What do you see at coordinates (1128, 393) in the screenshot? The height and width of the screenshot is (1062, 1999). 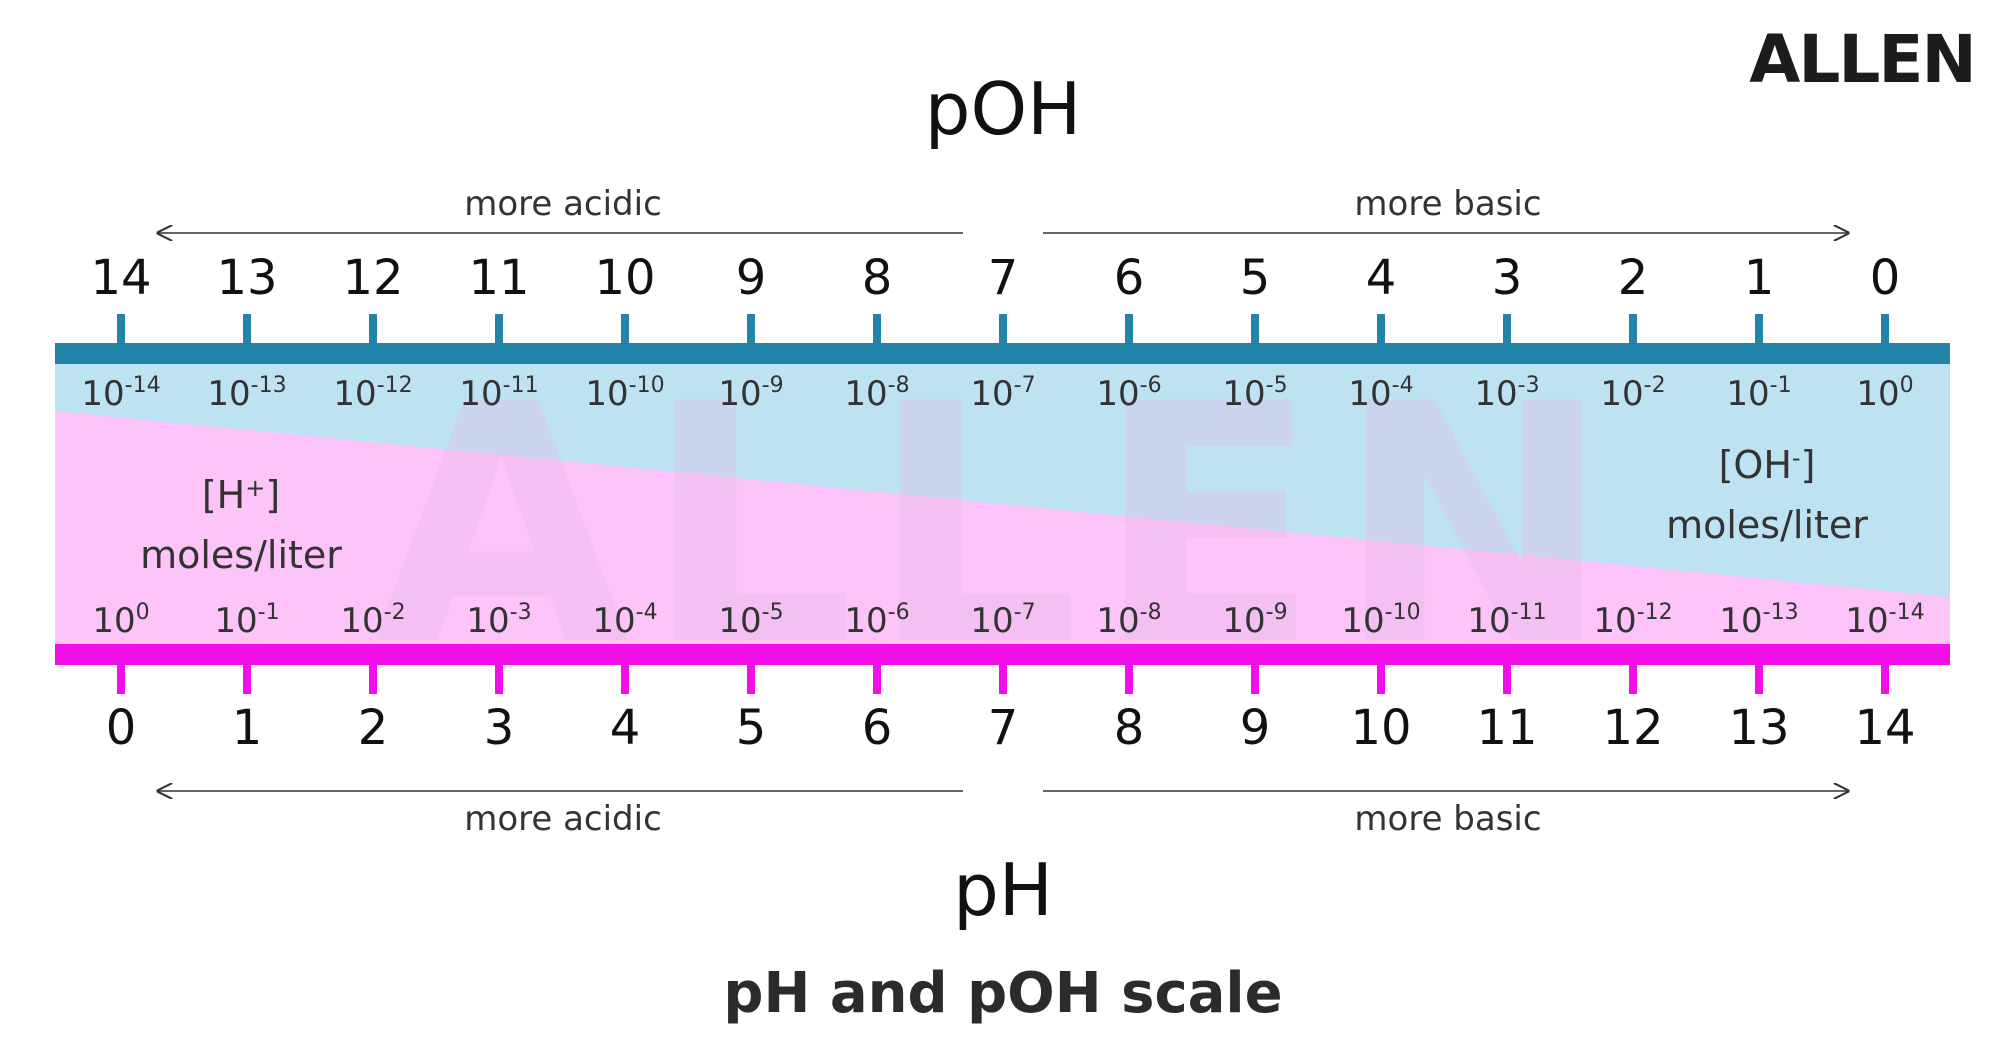 I see `oh-concentration-label: 10-6` at bounding box center [1128, 393].